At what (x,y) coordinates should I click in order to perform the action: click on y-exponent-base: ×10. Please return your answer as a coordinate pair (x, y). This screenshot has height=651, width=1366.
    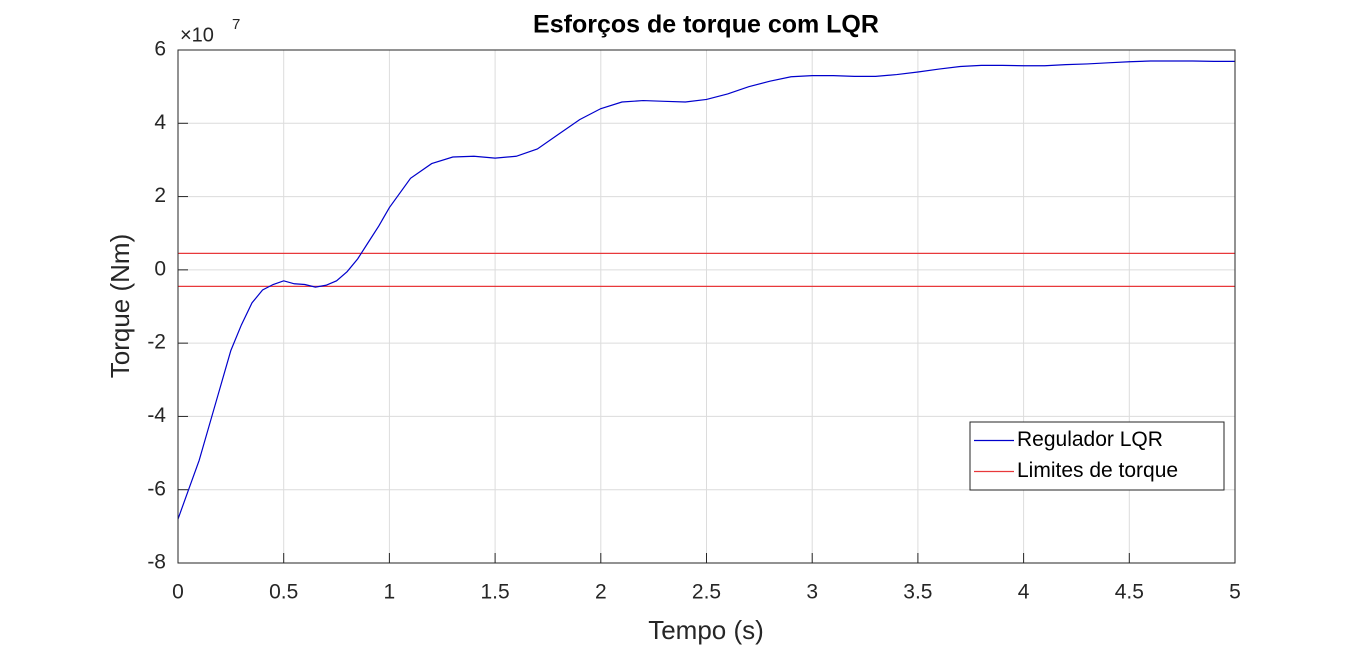
    Looking at the image, I should click on (197, 35).